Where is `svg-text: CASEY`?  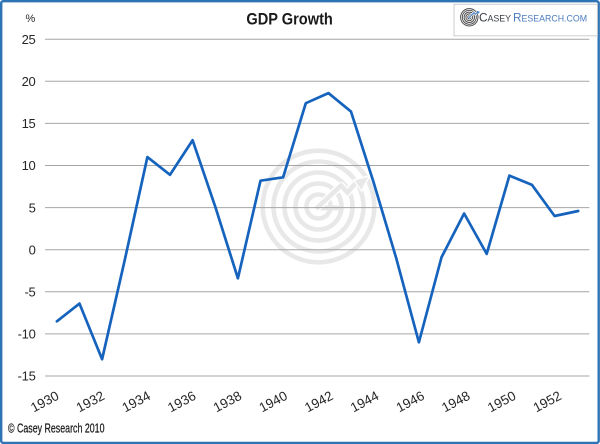
svg-text: CASEY is located at coordinates (495, 17).